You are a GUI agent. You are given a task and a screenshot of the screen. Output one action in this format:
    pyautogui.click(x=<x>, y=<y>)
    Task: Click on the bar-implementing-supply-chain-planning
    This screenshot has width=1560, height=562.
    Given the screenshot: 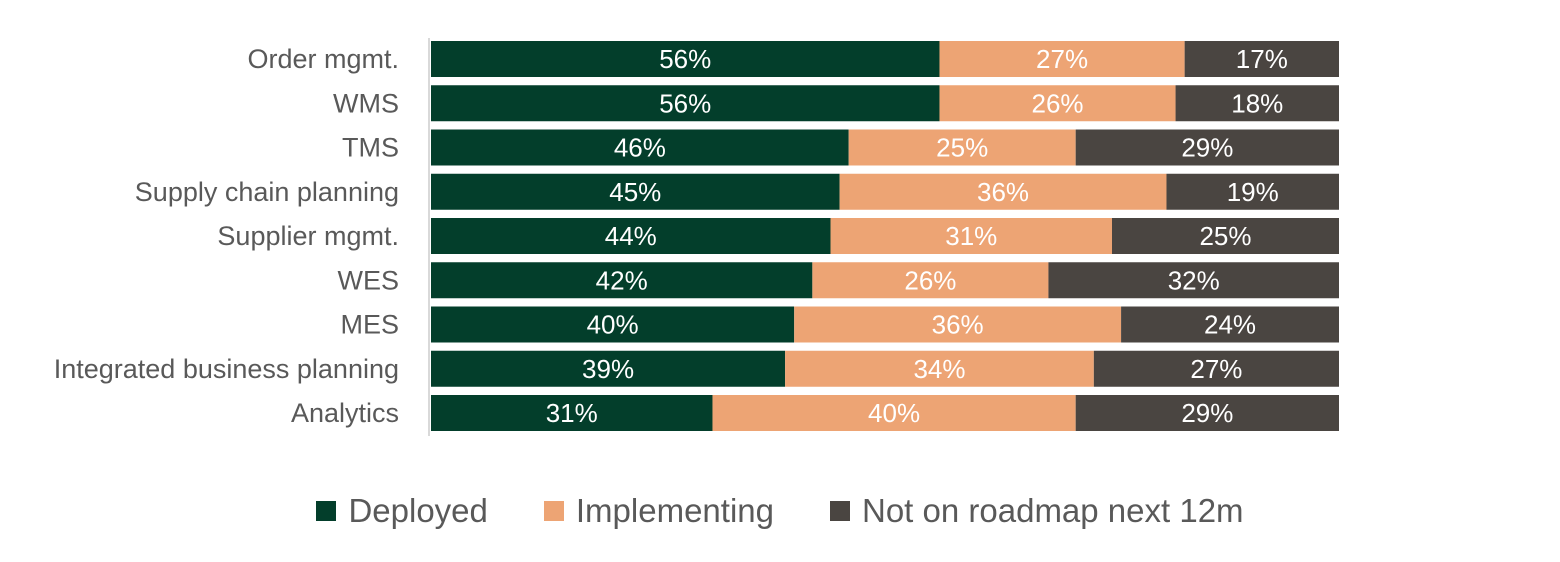 What is the action you would take?
    pyautogui.click(x=1003, y=191)
    